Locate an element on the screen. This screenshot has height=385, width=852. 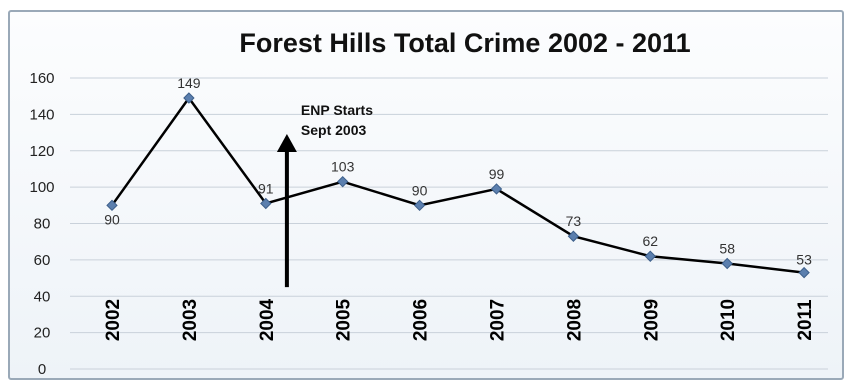
data-point-2006 is located at coordinates (419, 205).